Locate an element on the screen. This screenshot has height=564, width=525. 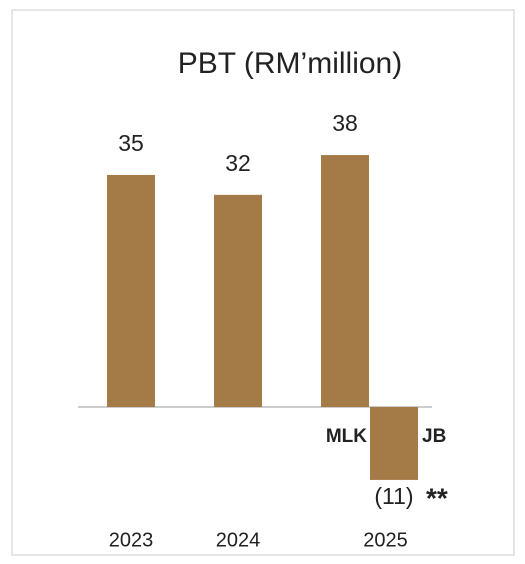
chart-title: PBT (RM’million) is located at coordinates (290, 63).